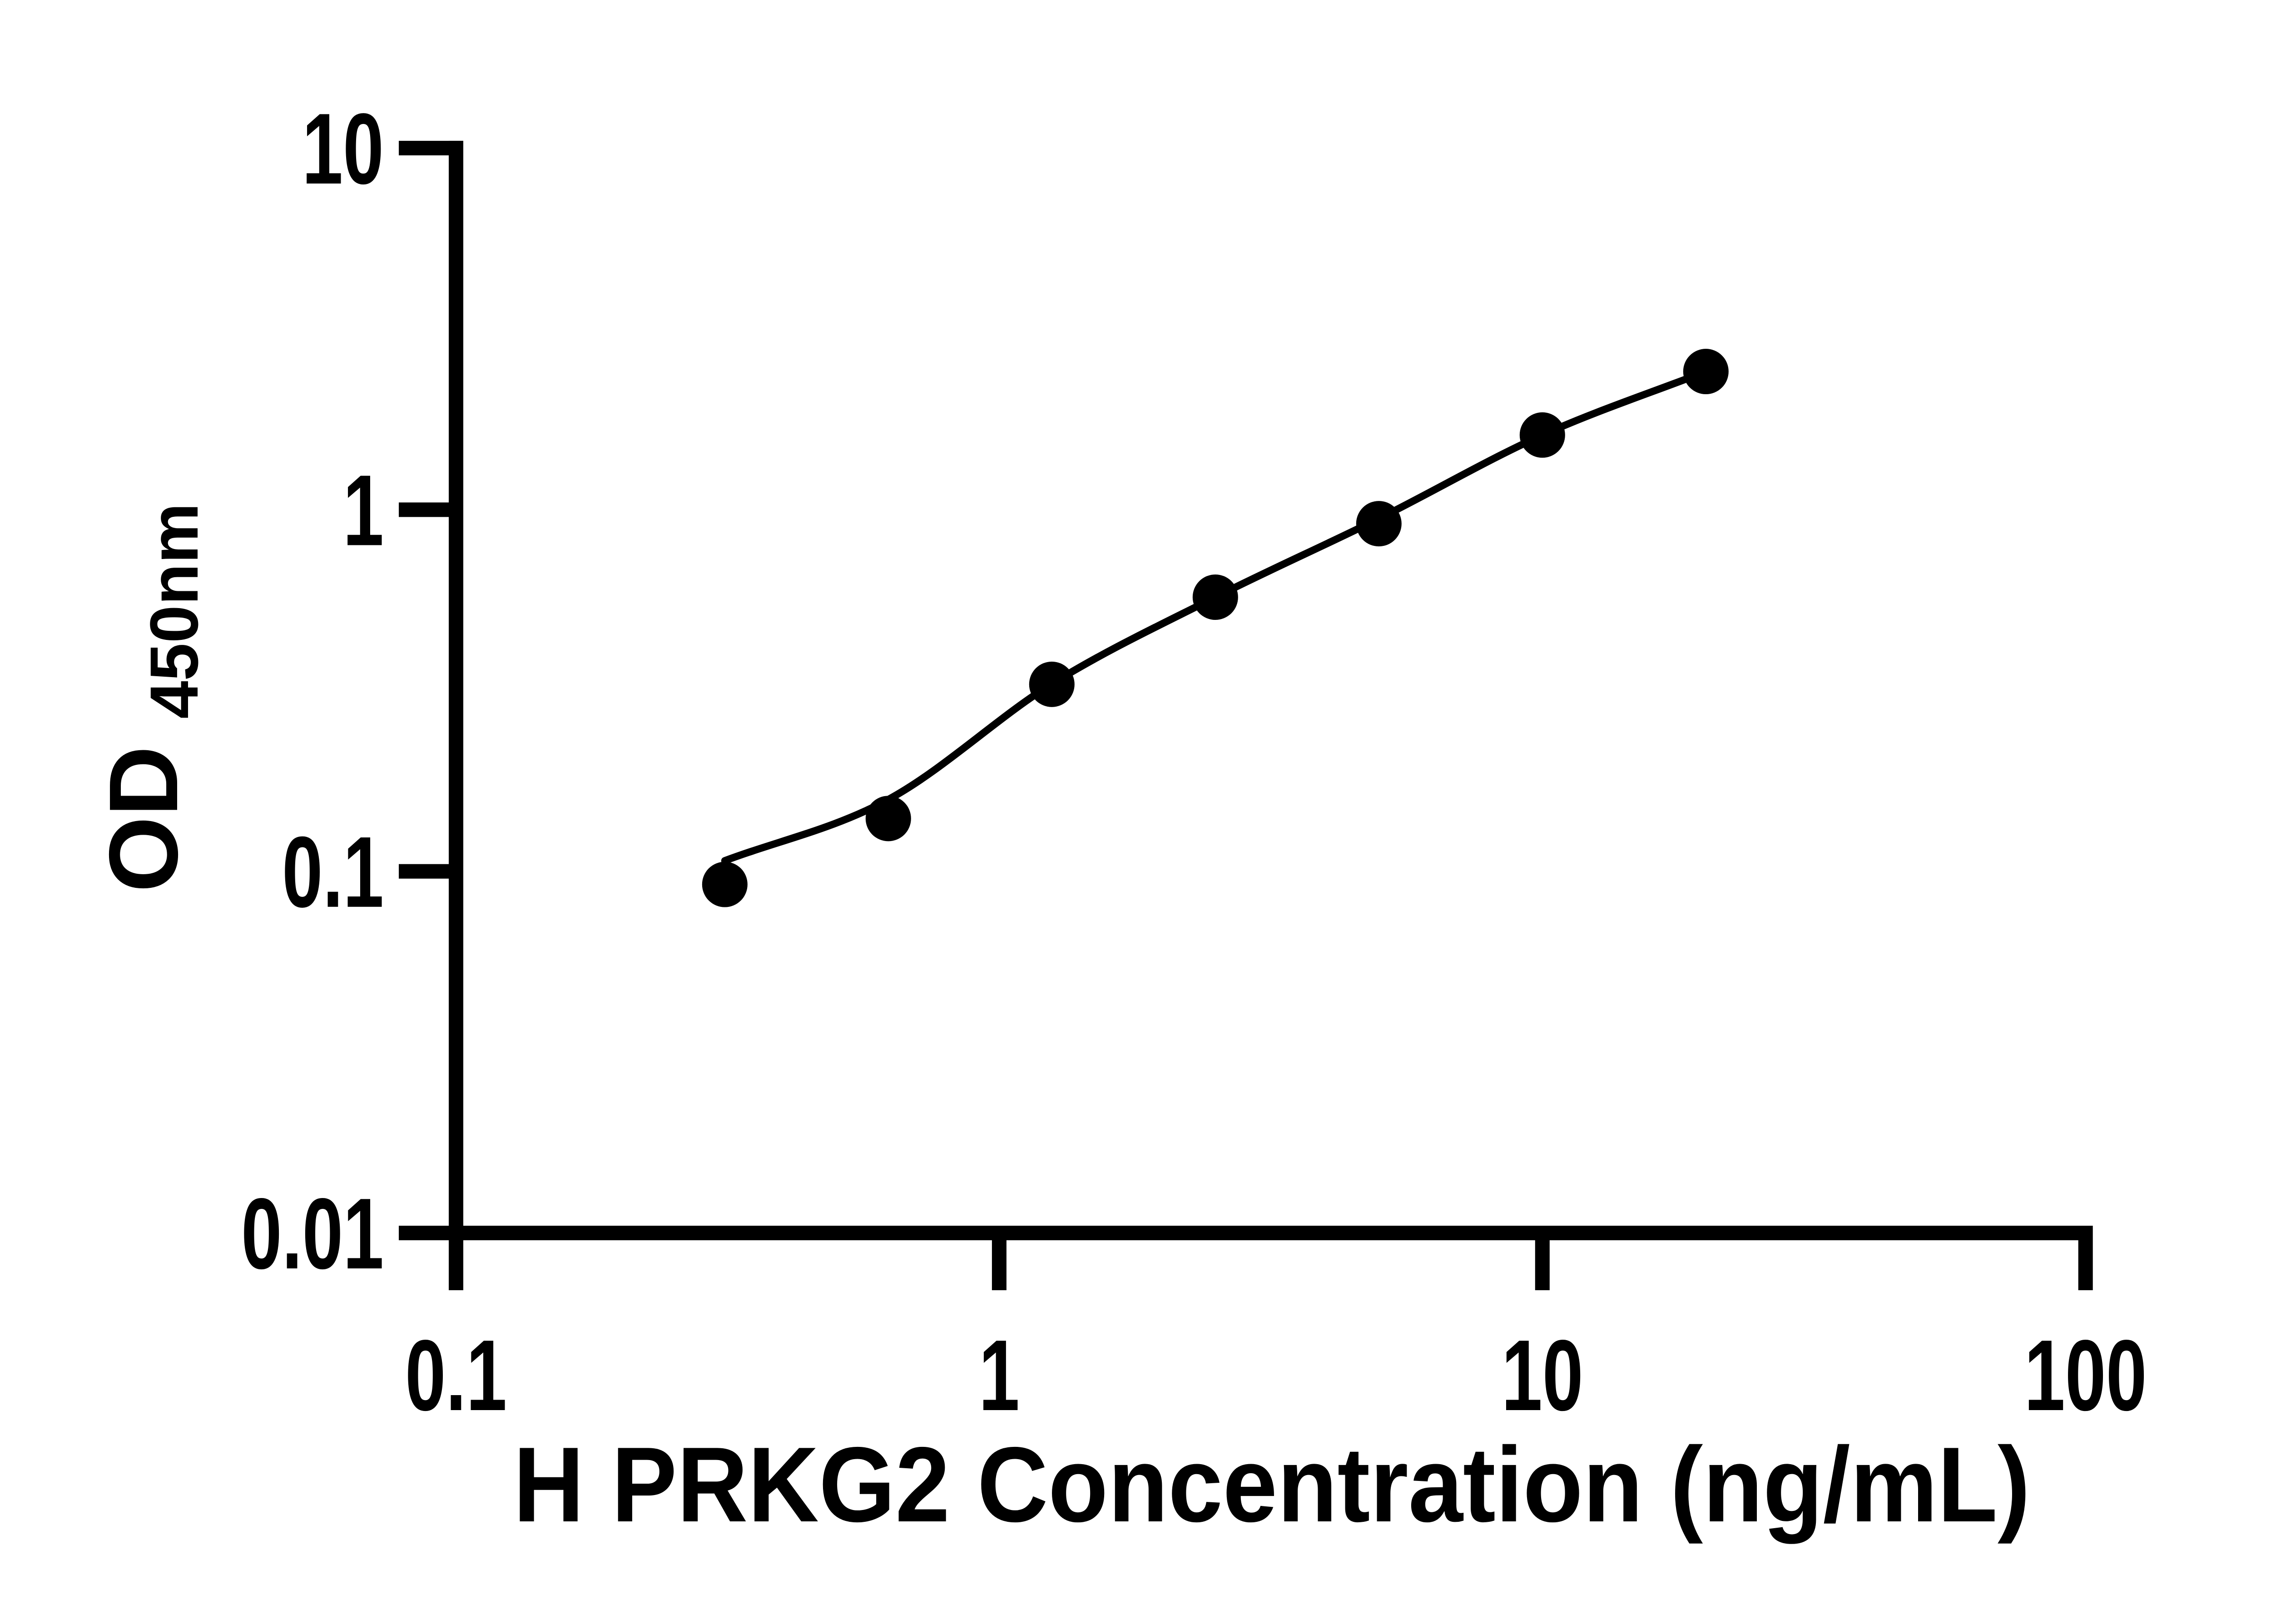  I want to click on x-axis-line, so click(1271, 1233).